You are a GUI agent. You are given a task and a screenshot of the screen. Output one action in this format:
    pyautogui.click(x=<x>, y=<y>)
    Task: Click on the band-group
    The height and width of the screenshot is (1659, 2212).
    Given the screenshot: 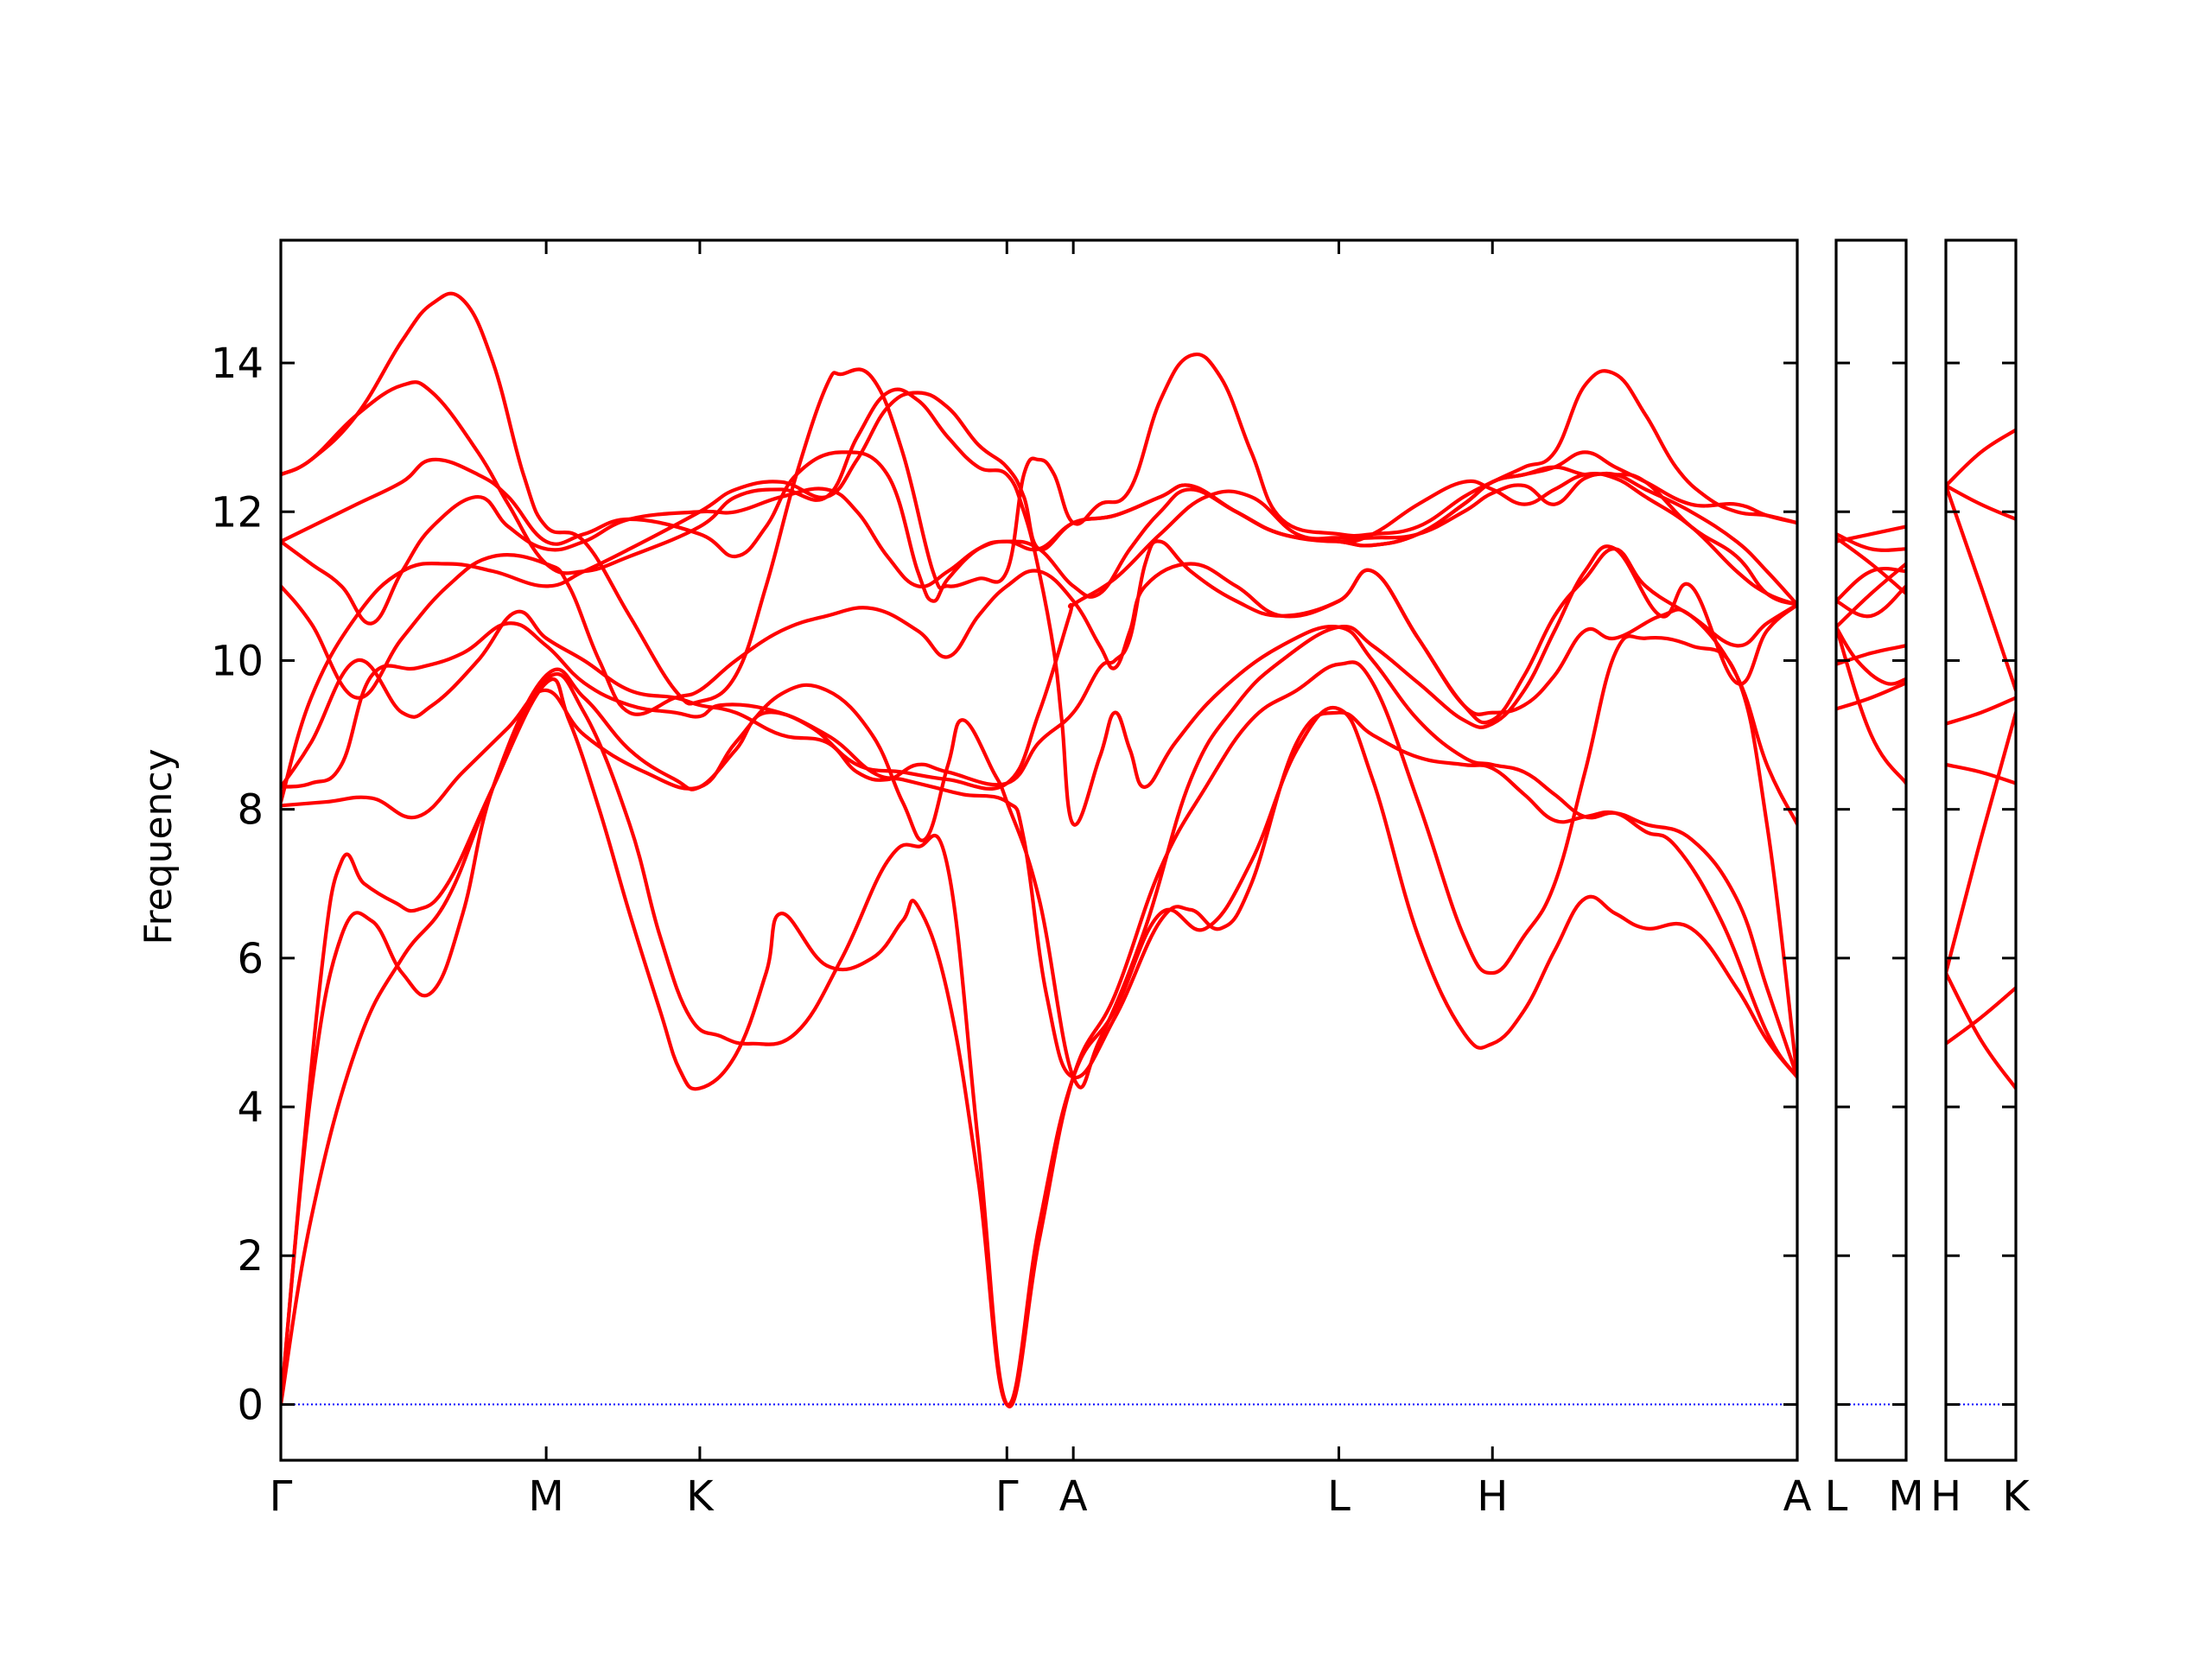 What is the action you would take?
    pyautogui.click(x=1981, y=759)
    